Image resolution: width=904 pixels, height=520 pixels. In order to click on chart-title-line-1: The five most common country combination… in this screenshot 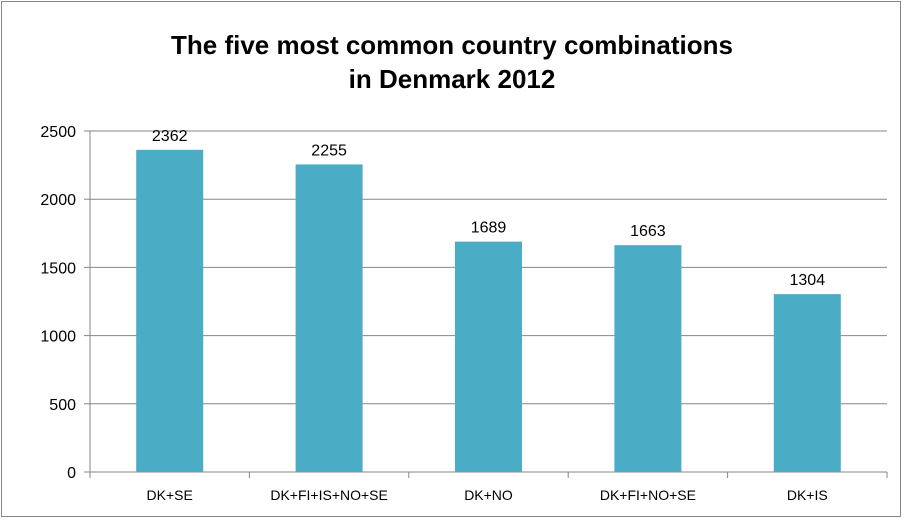, I will do `click(452, 45)`.